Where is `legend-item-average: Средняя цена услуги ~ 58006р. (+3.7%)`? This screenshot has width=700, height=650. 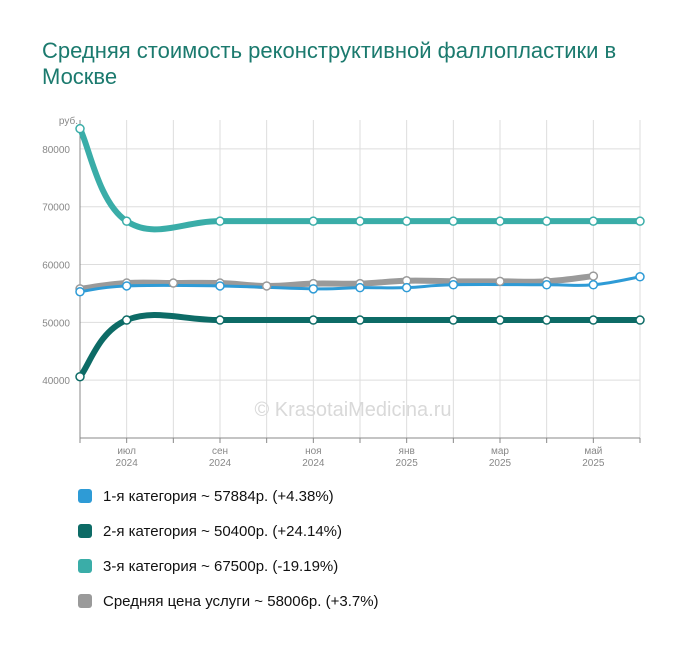
legend-item-average: Средняя цена услуги ~ 58006р. (+3.7%) is located at coordinates (228, 601).